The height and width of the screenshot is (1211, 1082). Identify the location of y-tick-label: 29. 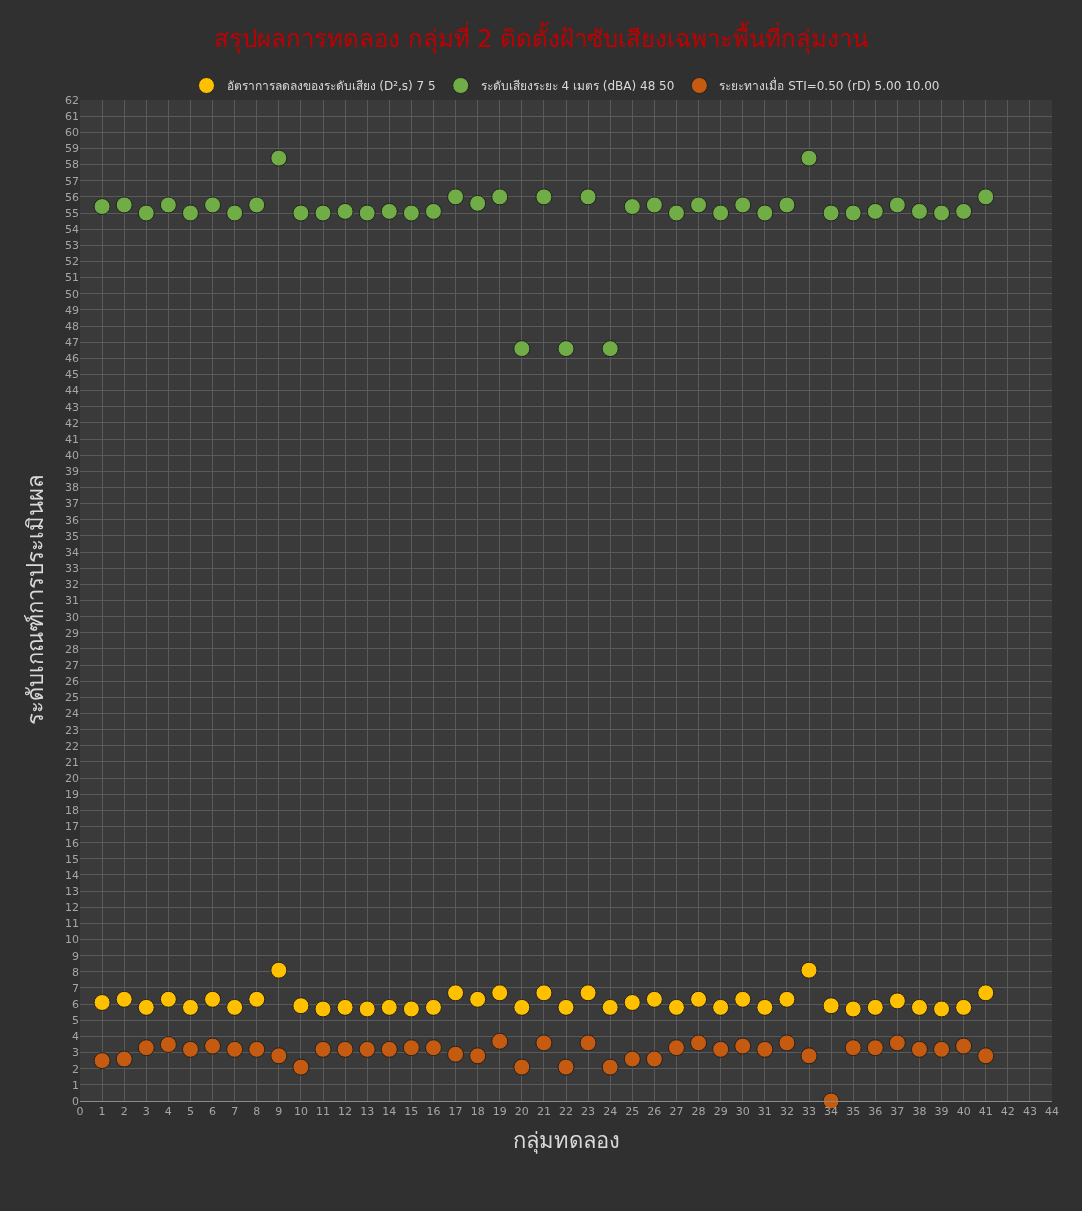
(72, 633).